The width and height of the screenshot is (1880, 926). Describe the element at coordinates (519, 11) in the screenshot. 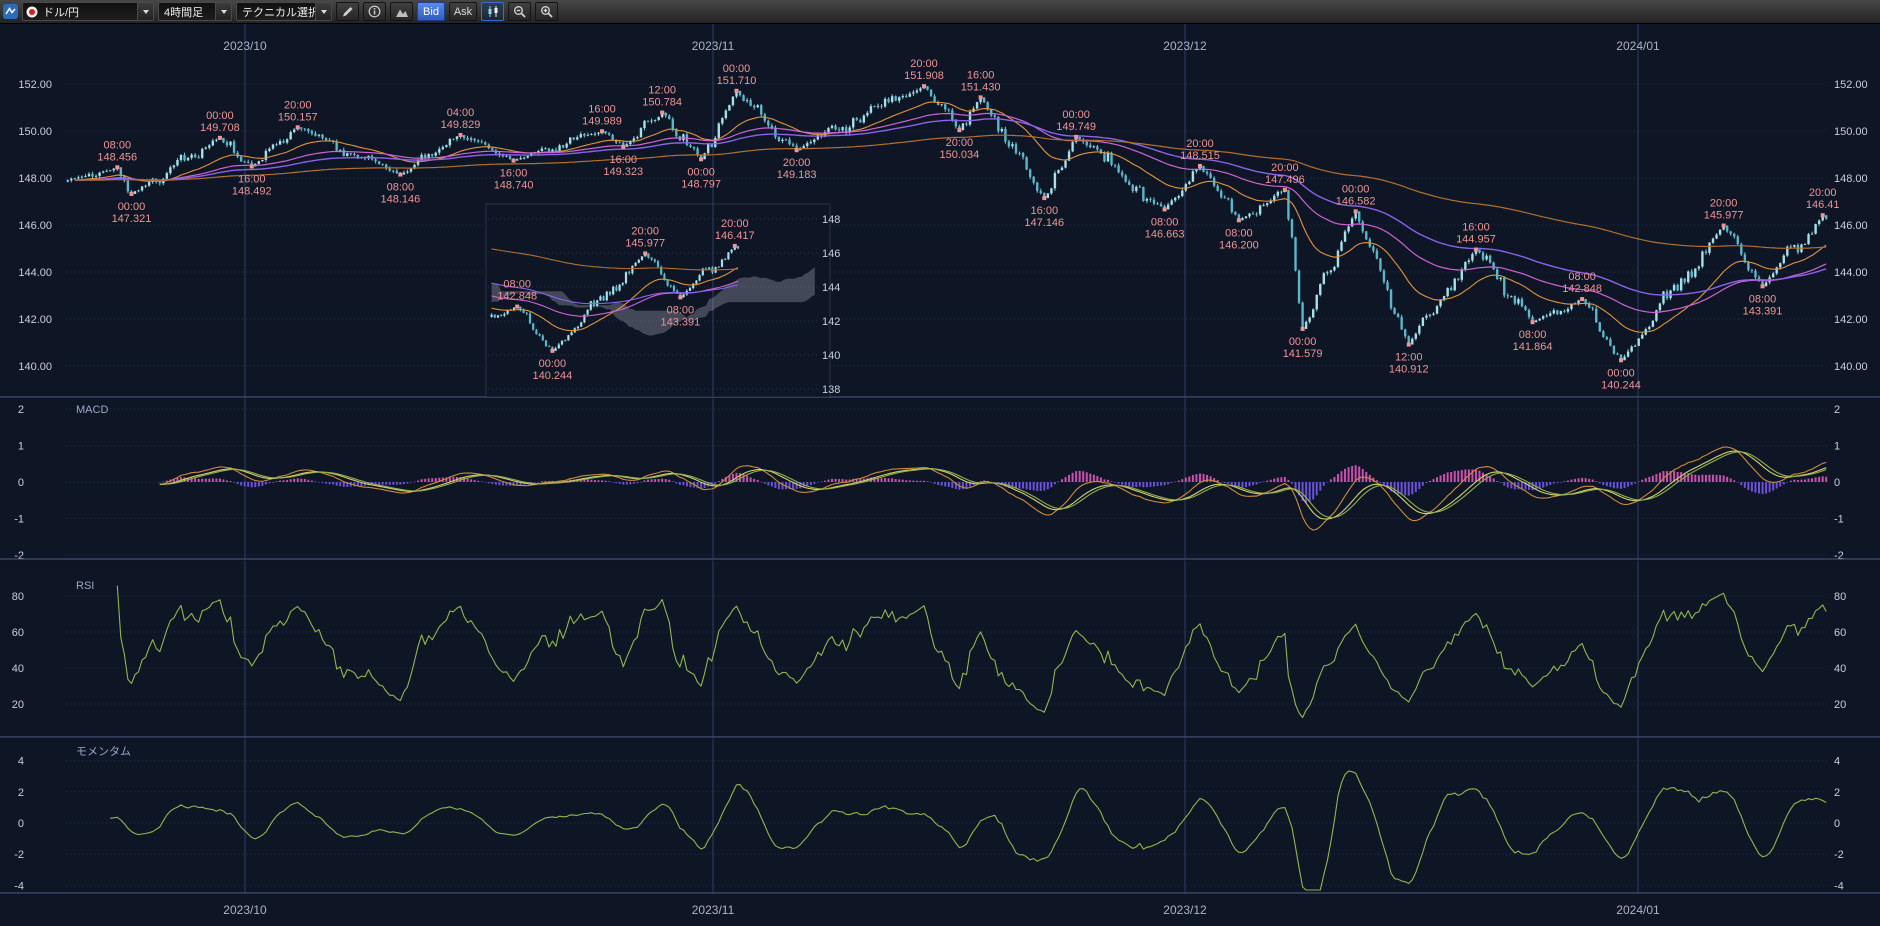

I see `zoom-out-button` at that location.